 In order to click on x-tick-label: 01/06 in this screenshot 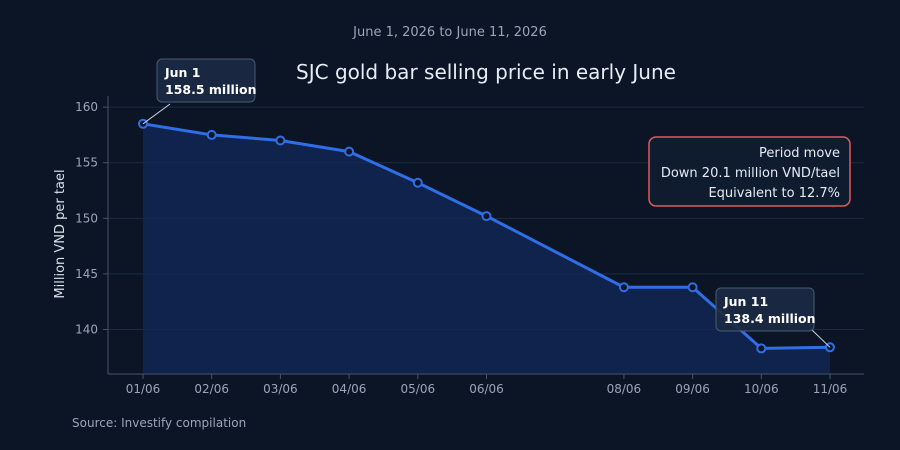, I will do `click(143, 389)`.